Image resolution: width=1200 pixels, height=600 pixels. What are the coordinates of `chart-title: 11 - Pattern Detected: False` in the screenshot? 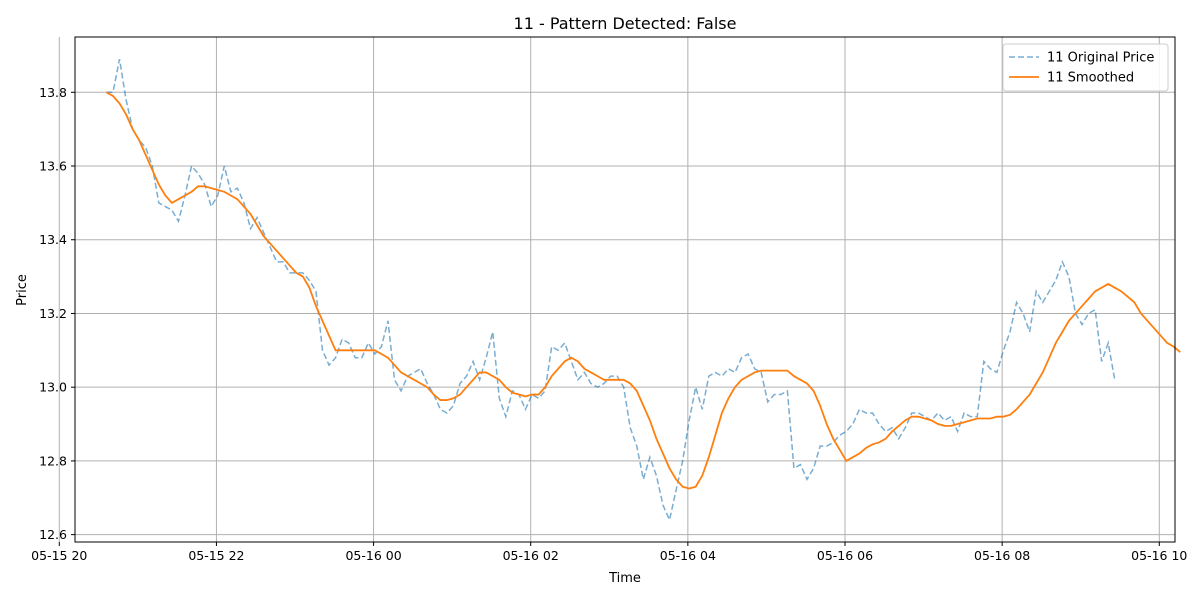 It's located at (625, 23).